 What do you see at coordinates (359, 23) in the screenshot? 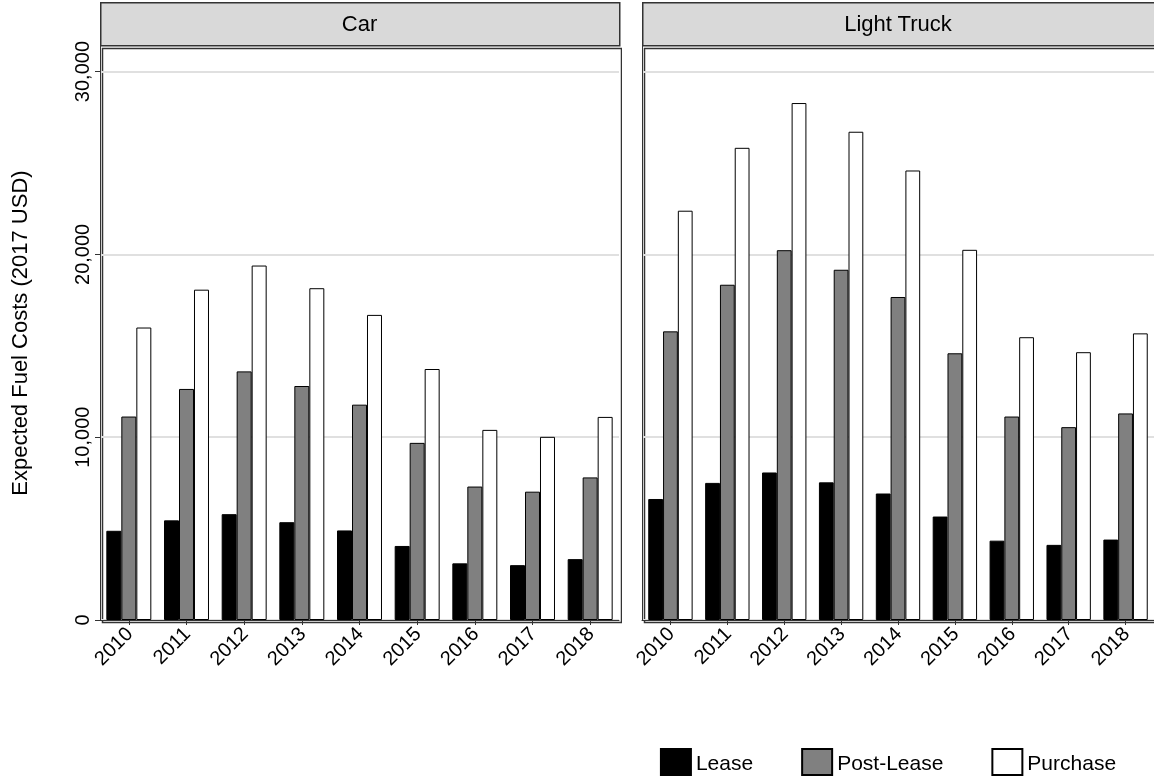
I see `chart-title: Car` at bounding box center [359, 23].